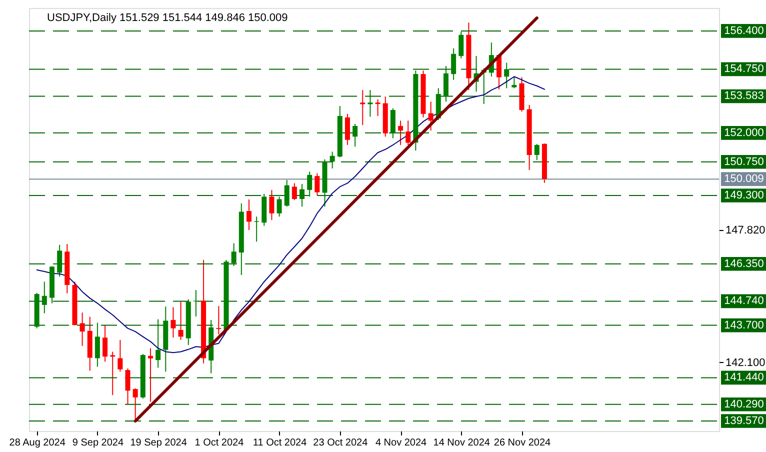  I want to click on ref-line-label: 149.300, so click(744, 196).